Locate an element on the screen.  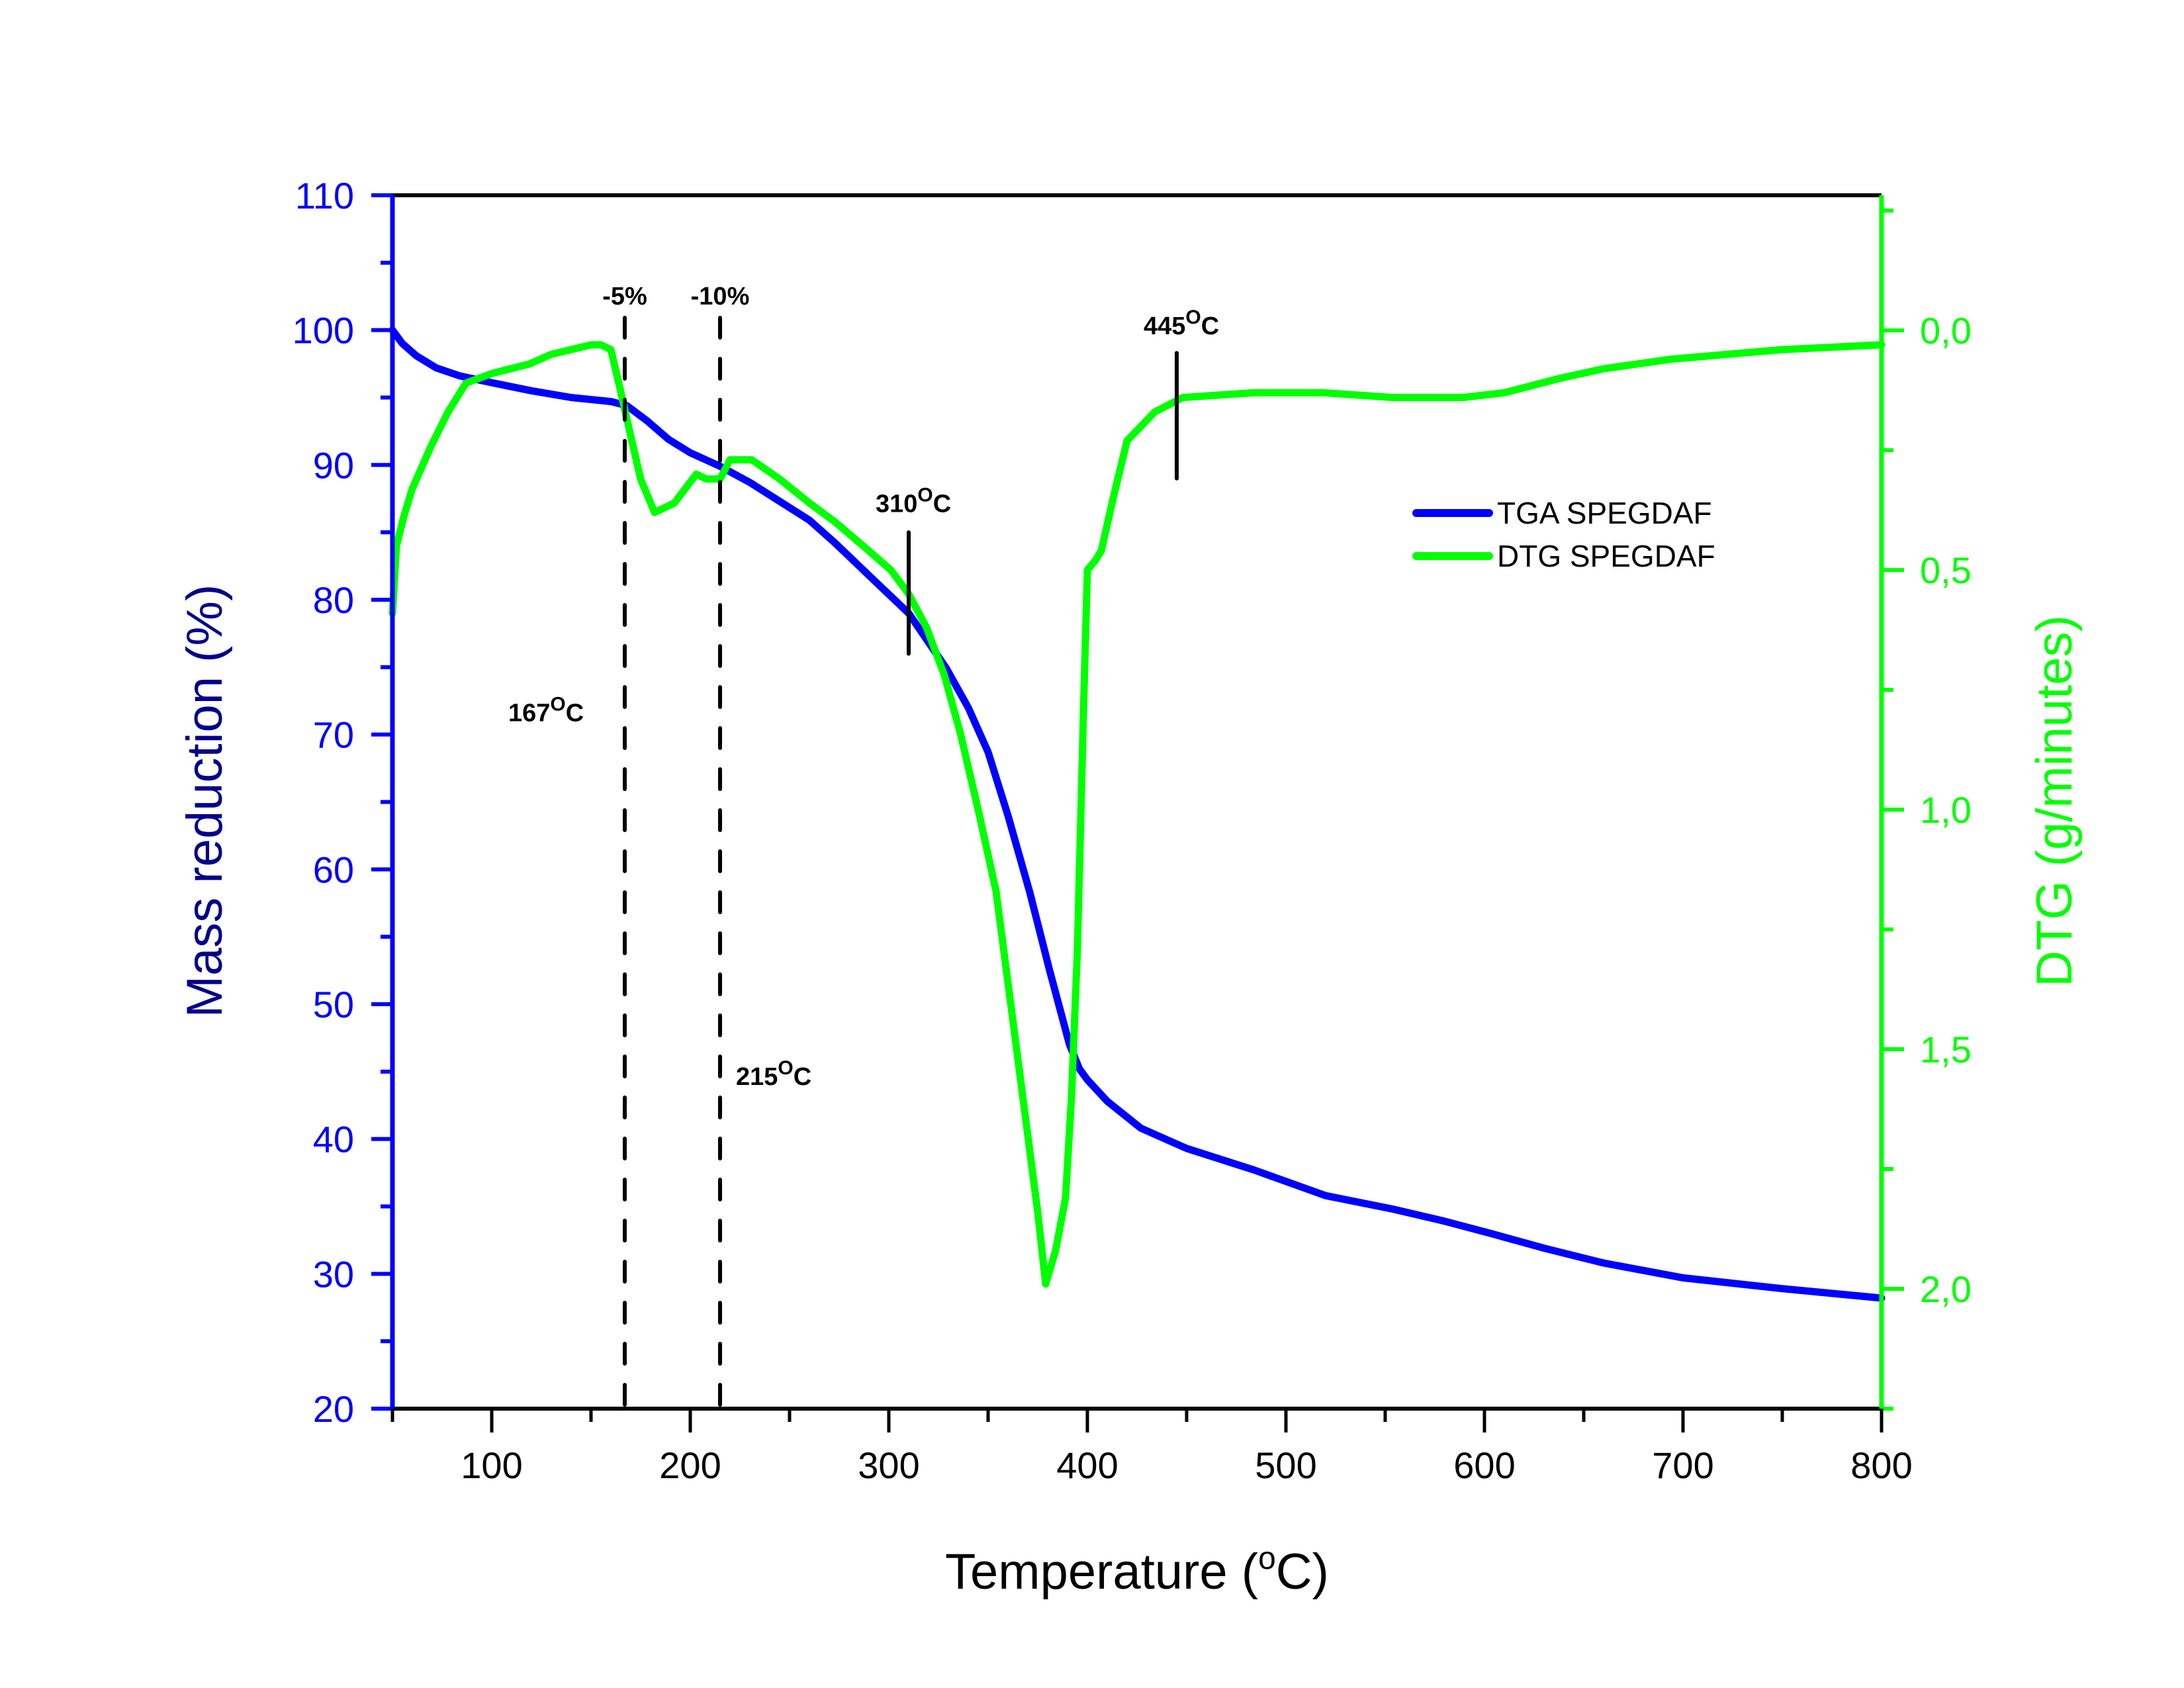
y2-tick-label: 1,5 is located at coordinates (1946, 1049).